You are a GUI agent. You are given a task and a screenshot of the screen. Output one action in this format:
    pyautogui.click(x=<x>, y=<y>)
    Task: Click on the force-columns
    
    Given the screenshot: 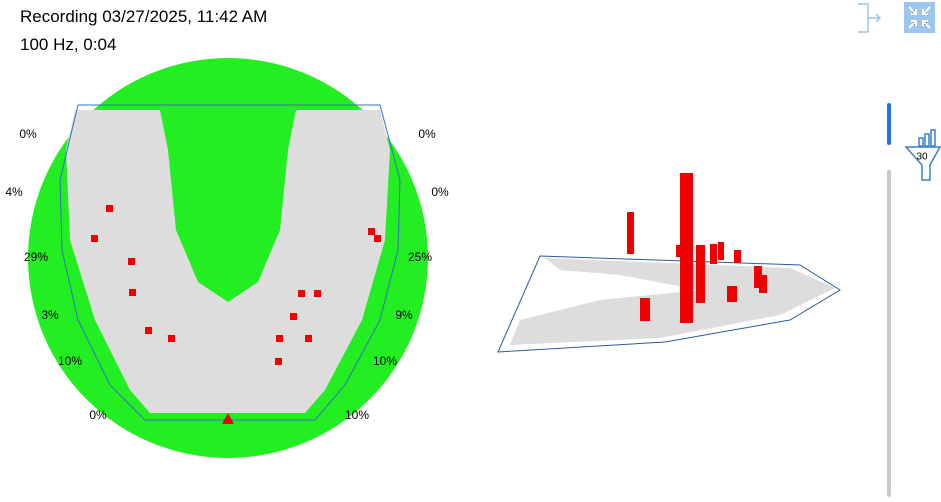 What is the action you would take?
    pyautogui.click(x=697, y=248)
    